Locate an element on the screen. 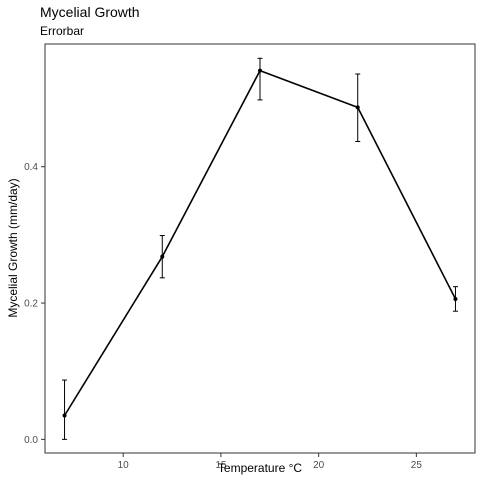 The height and width of the screenshot is (480, 480). chart-subtitle: Errorbar is located at coordinates (62, 31).